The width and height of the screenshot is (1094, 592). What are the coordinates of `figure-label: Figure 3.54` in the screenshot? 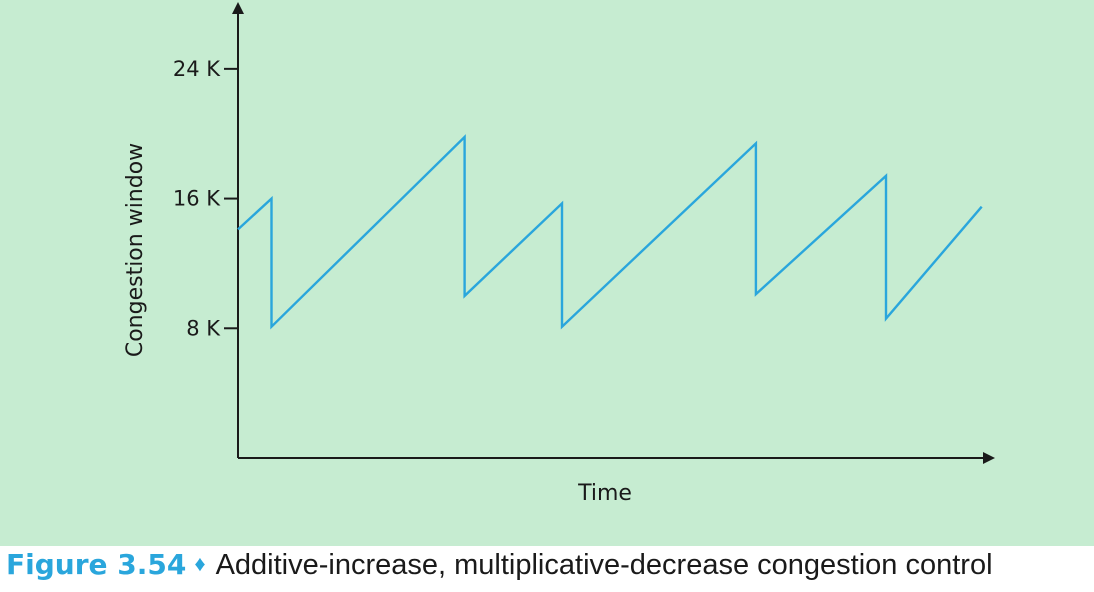 It's located at (96, 564).